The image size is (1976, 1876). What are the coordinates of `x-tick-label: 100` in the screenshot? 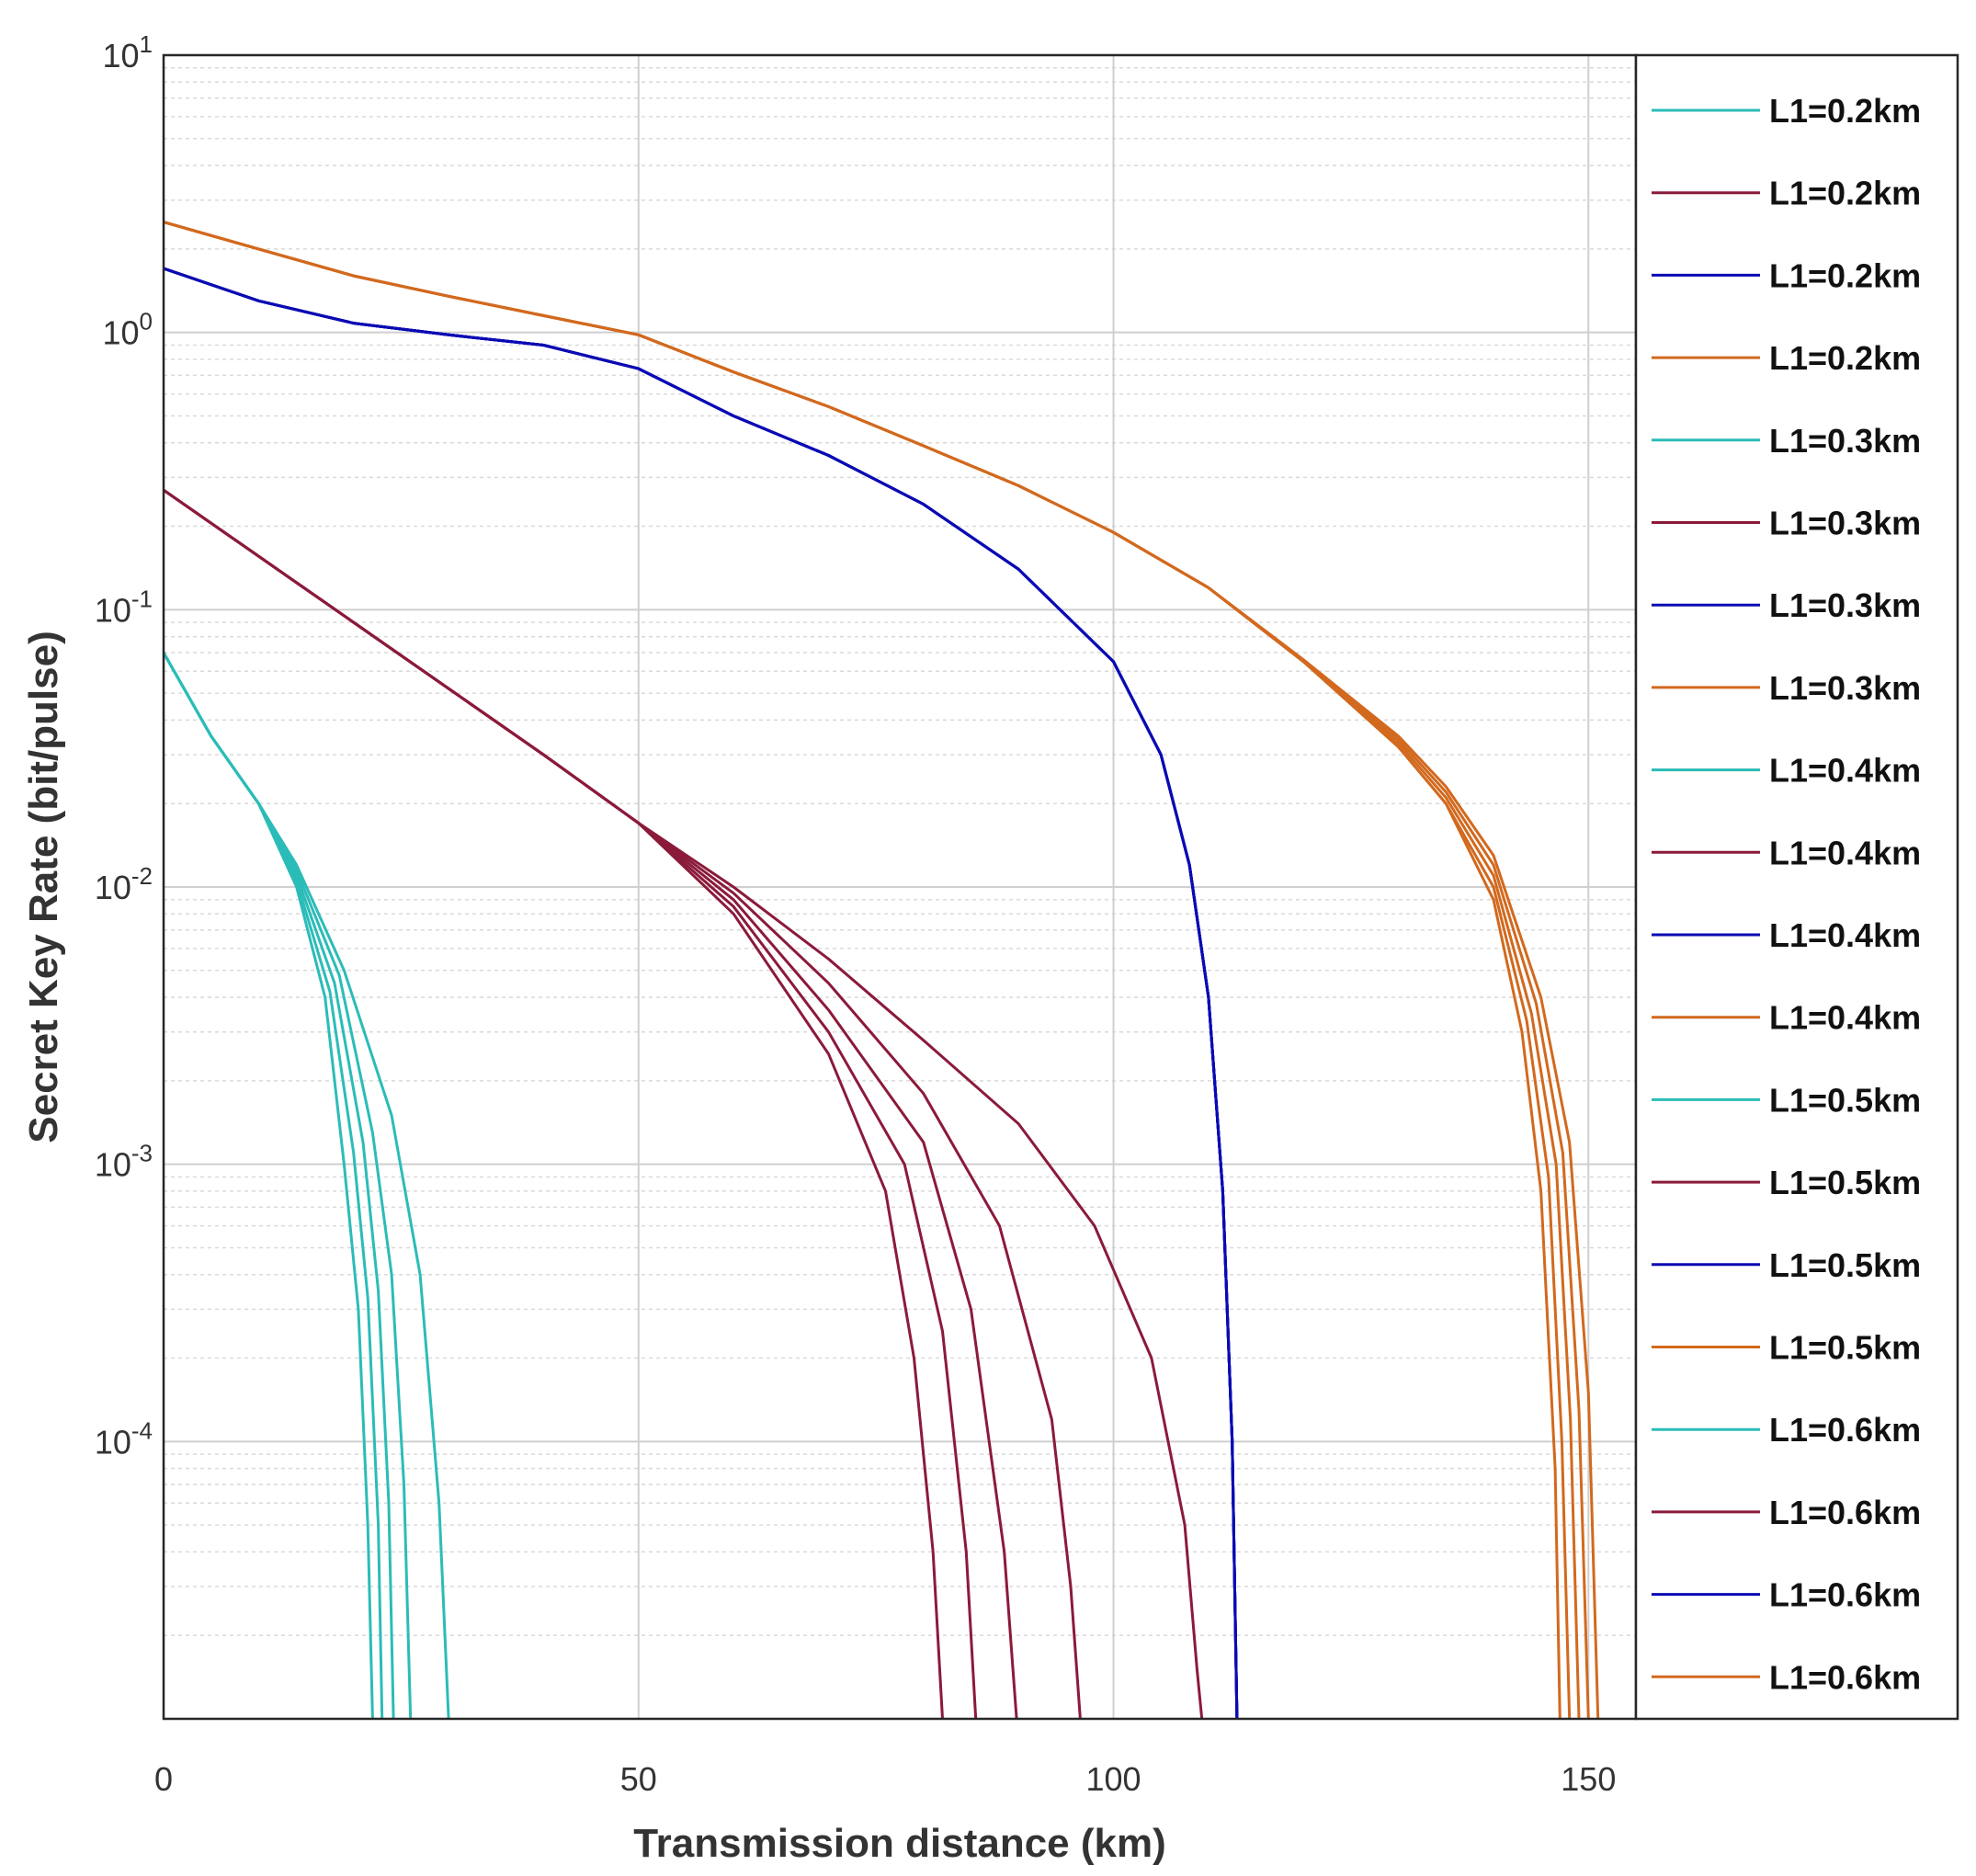 It's located at (1113, 1779).